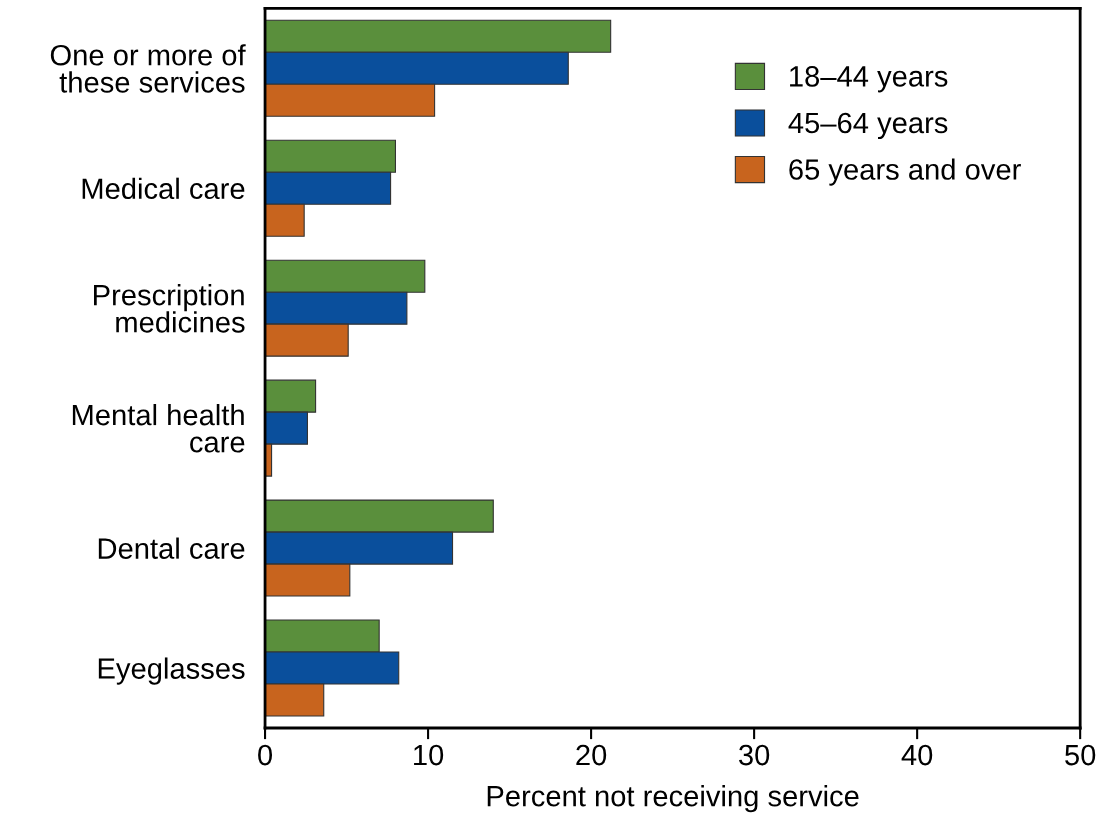 This screenshot has height=832, width=1109. What do you see at coordinates (917, 755) in the screenshot?
I see `x-tick-label: 40` at bounding box center [917, 755].